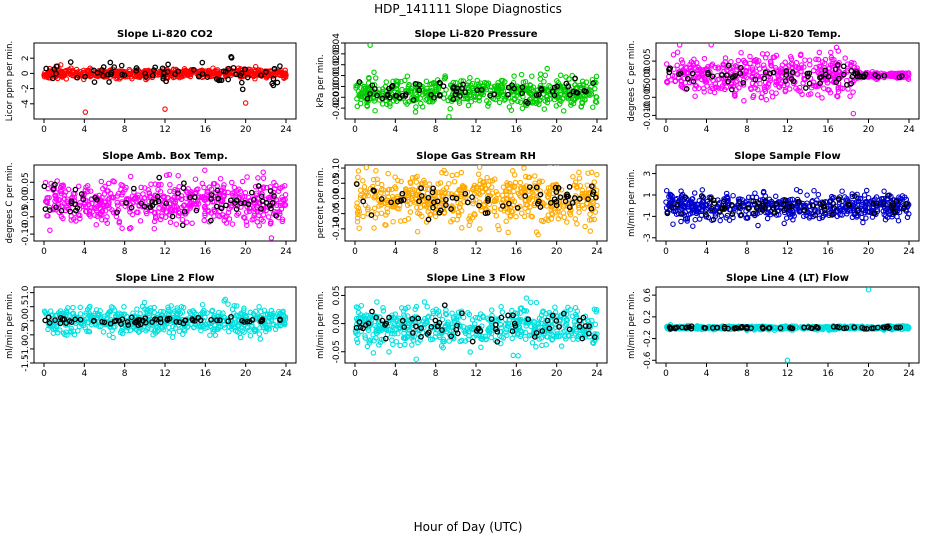  Describe the element at coordinates (337, 295) in the screenshot. I see `y-tick-label: 0.05` at that location.